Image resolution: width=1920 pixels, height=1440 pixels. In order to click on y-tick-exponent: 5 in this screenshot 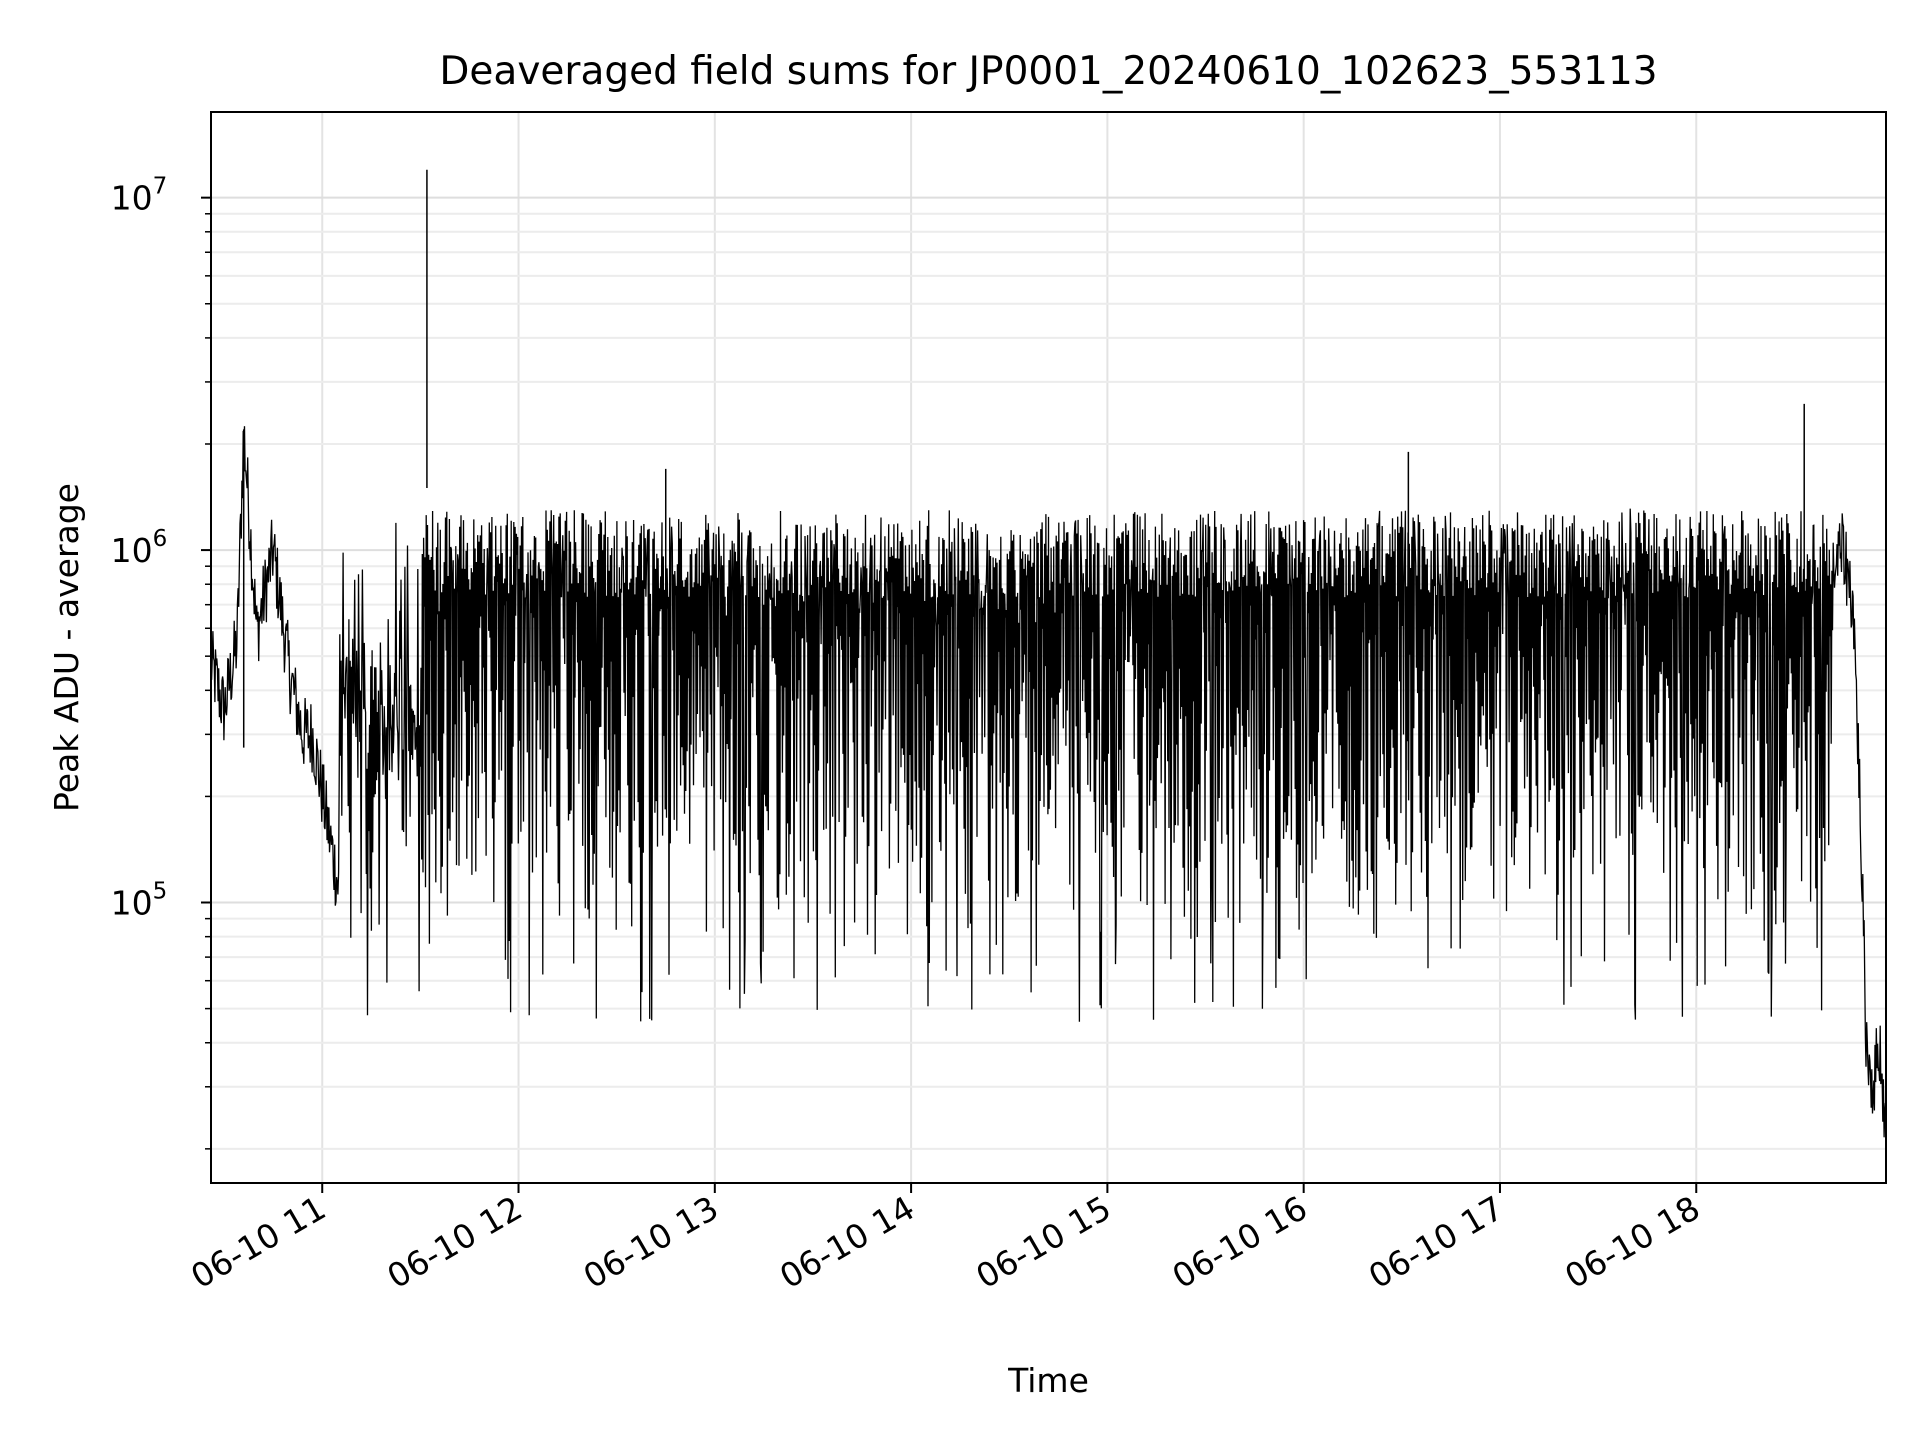, I will do `click(160, 892)`.